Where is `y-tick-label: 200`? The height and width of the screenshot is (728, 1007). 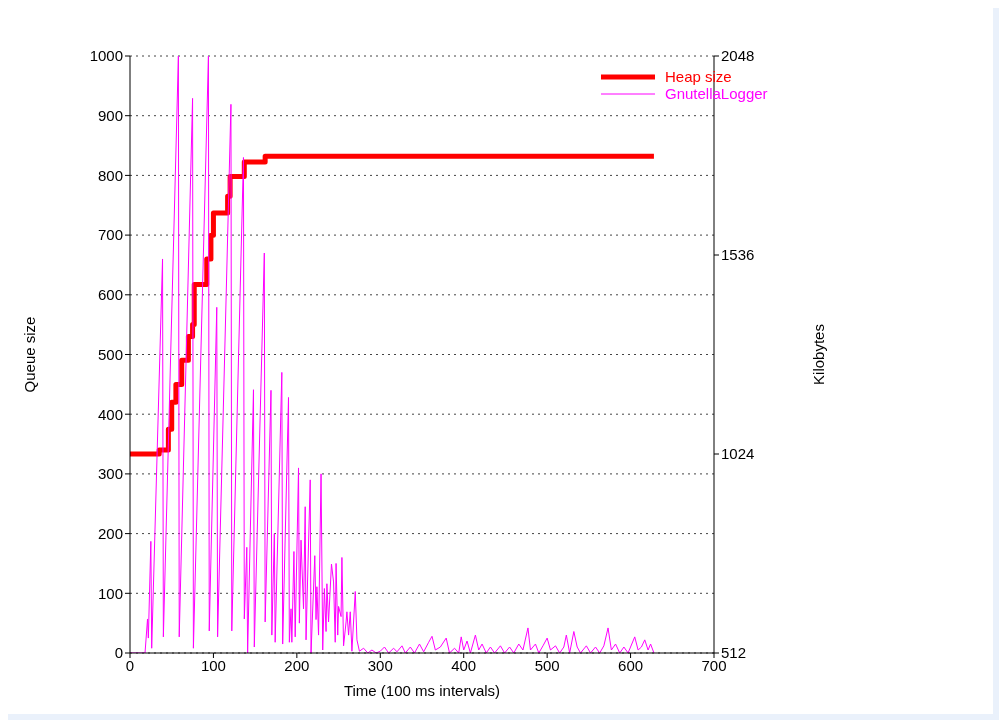
y-tick-label: 200 is located at coordinates (110, 533).